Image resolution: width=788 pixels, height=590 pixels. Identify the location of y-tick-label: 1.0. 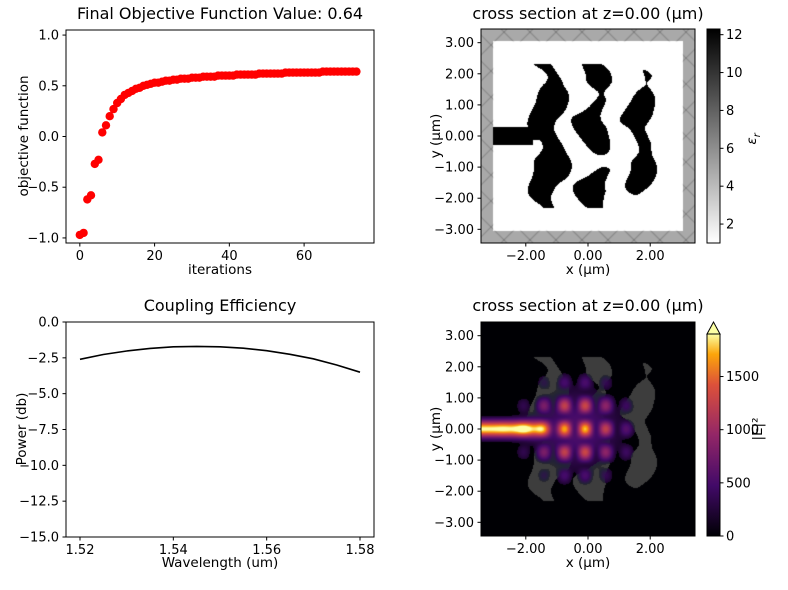
(48, 36).